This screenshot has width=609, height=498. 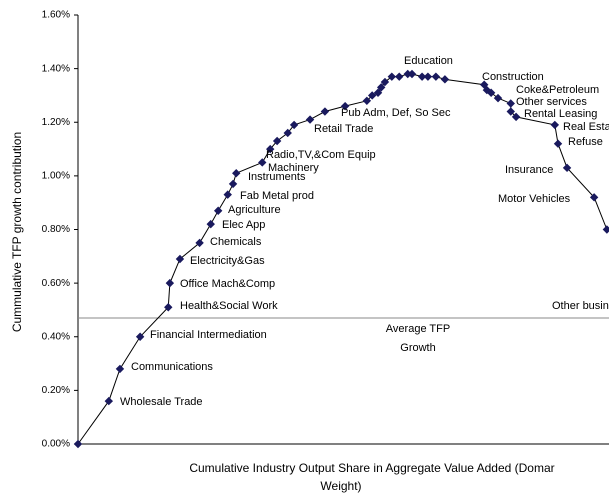 I want to click on point-annotation: Refuse, so click(x=585, y=142).